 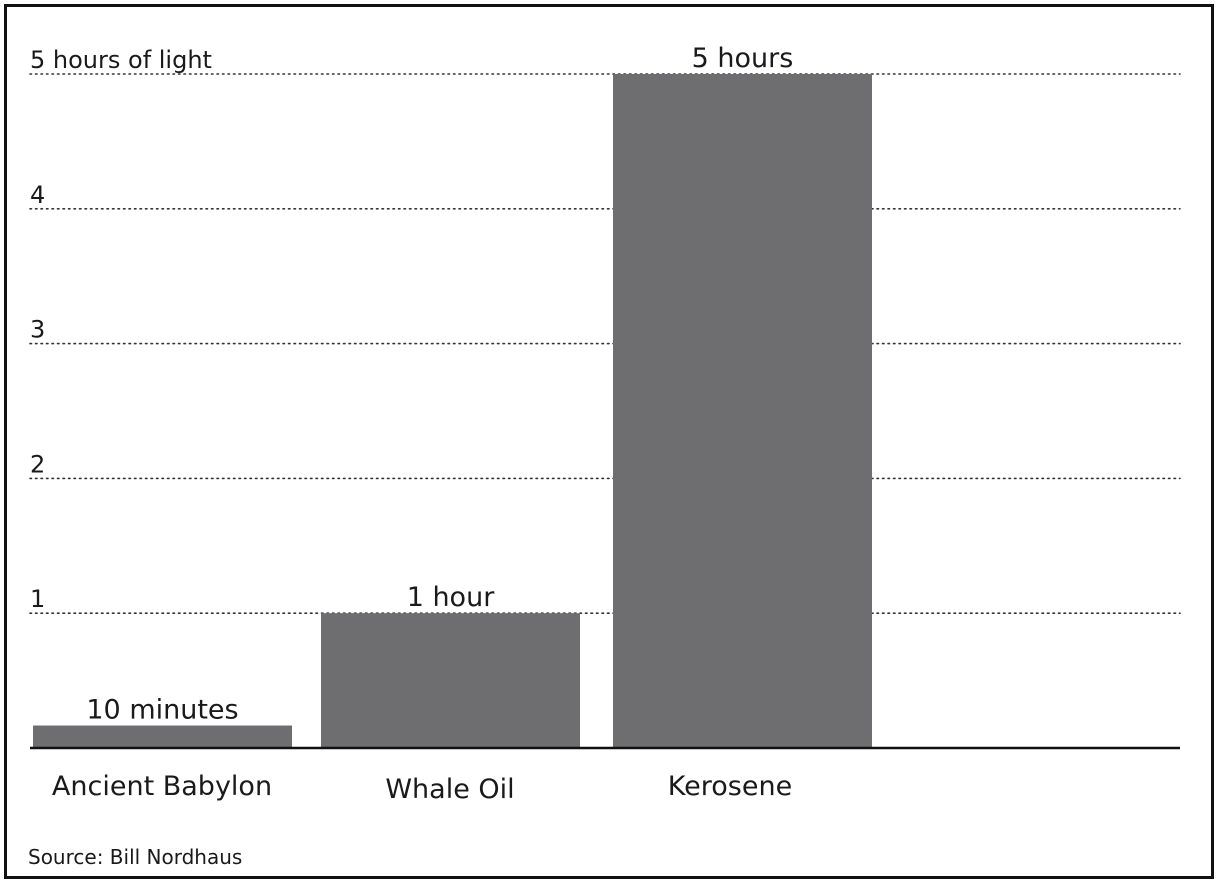 I want to click on y-tick-label: 1, so click(x=37, y=599).